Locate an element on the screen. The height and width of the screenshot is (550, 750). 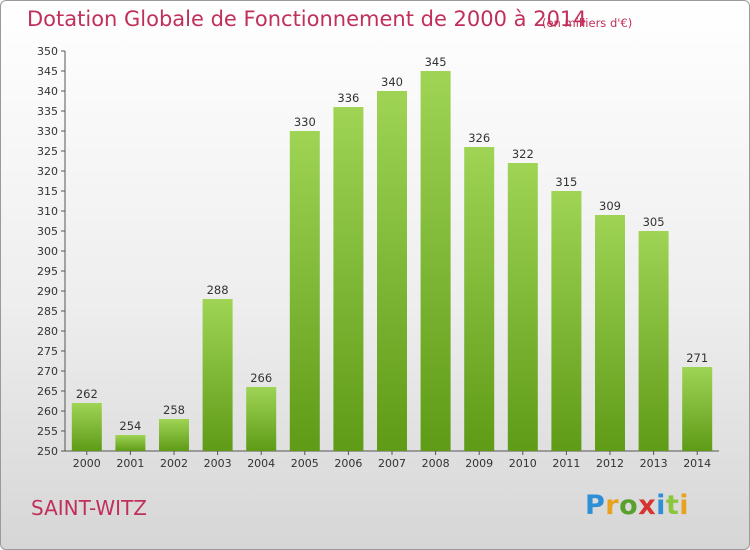
x-tick-label: 2012 is located at coordinates (610, 463).